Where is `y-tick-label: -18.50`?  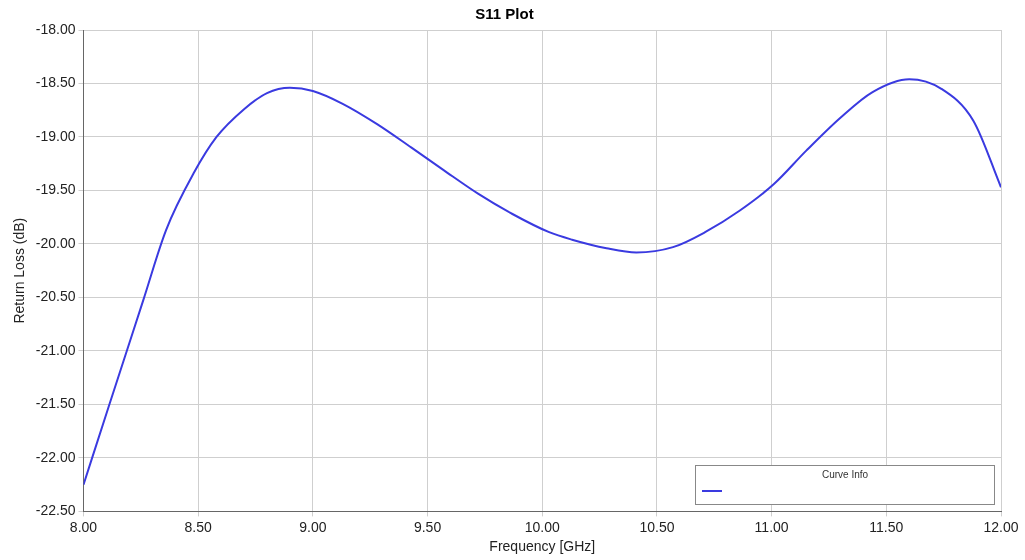
y-tick-label: -18.50 is located at coordinates (55, 82).